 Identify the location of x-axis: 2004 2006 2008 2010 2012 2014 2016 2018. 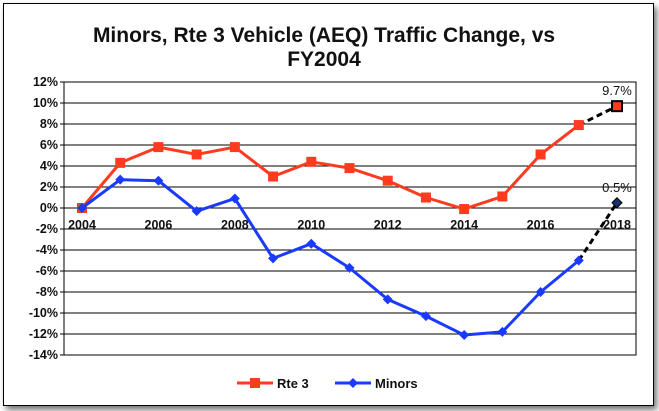
(349, 225).